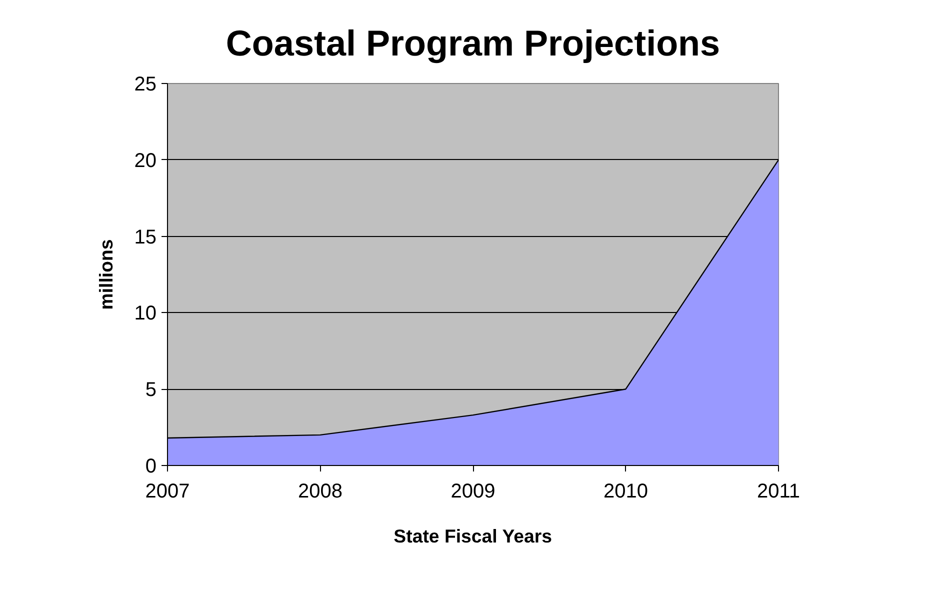 This screenshot has height=605, width=929. What do you see at coordinates (105, 274) in the screenshot?
I see `y-axis-title: millions` at bounding box center [105, 274].